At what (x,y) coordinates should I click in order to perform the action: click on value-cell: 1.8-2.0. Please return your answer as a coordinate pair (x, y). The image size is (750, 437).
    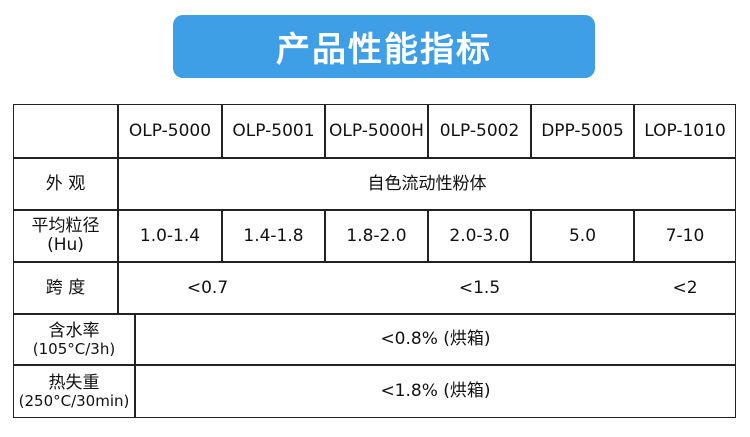
    Looking at the image, I should click on (376, 236).